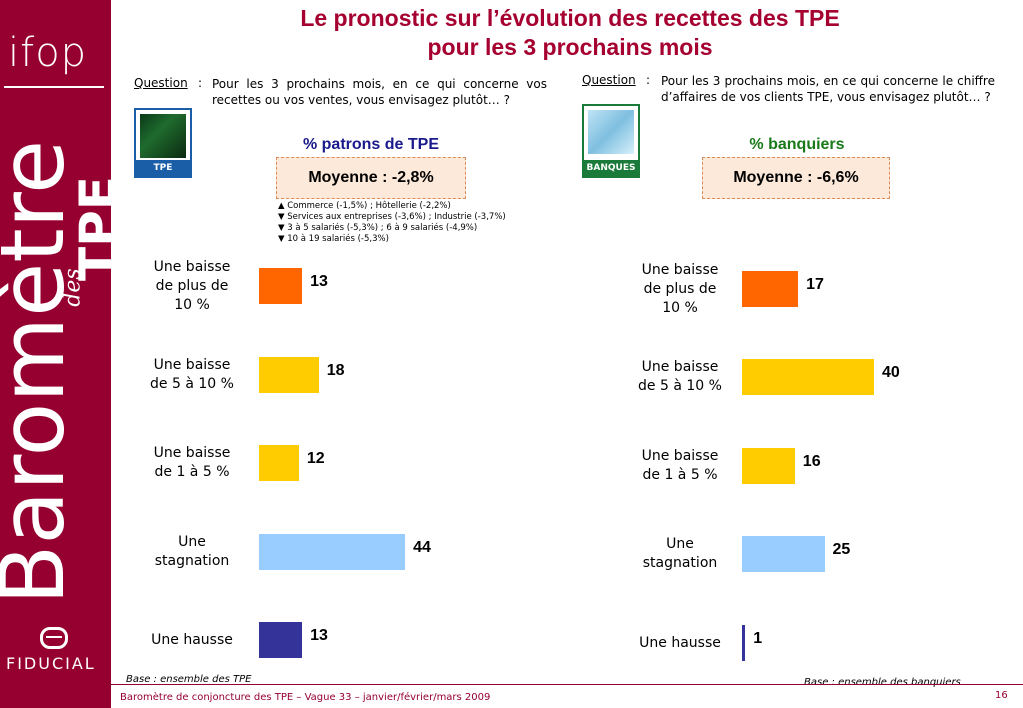  Describe the element at coordinates (332, 552) in the screenshot. I see `bar-patrons-stagnation` at that location.